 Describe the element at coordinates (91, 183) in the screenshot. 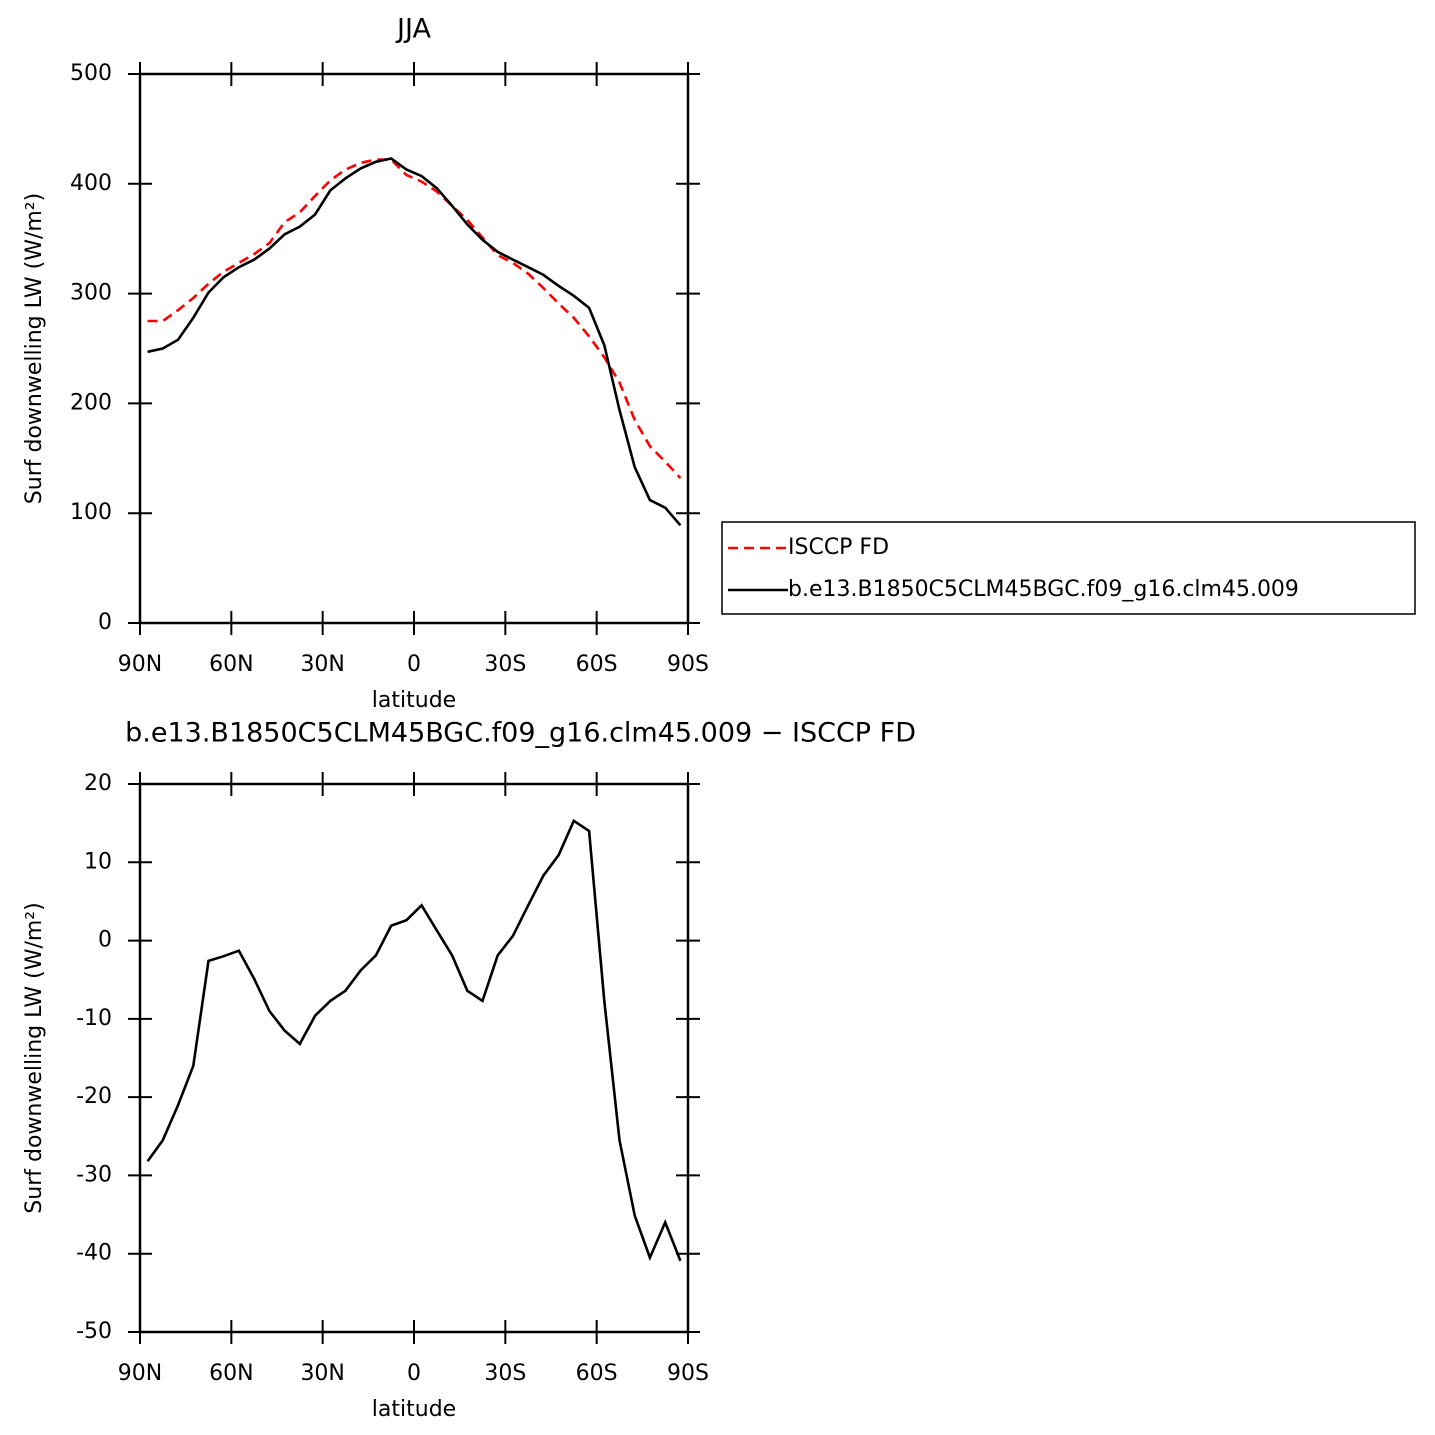

I see `y-tick-label: 400` at that location.